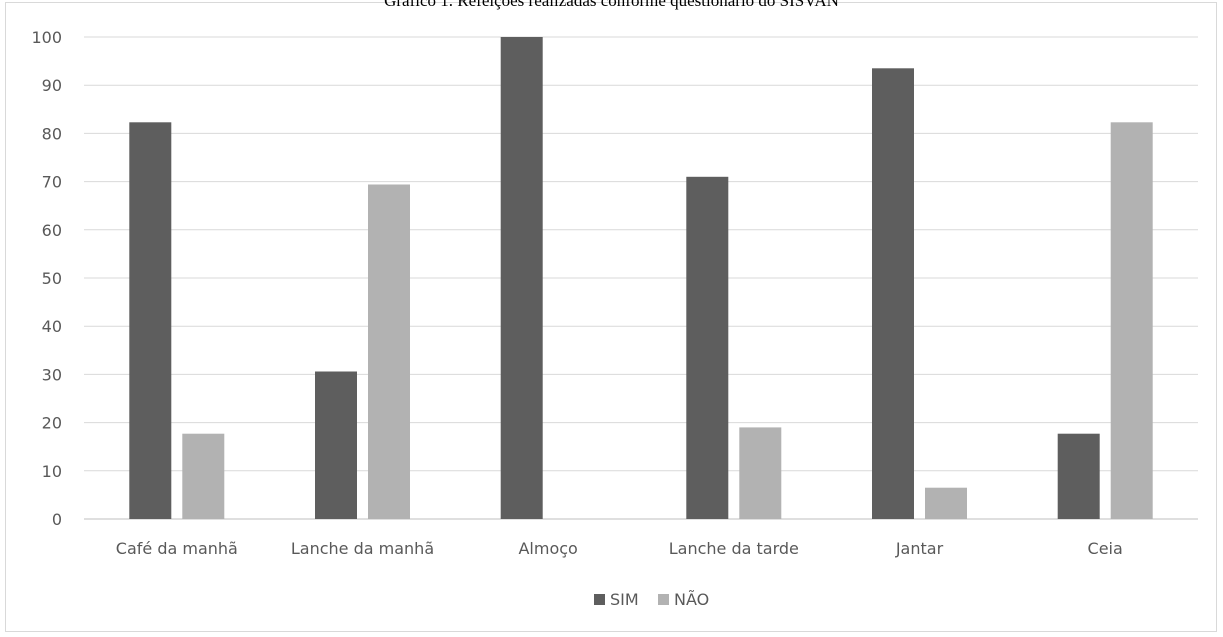 Image resolution: width=1223 pixels, height=637 pixels. Describe the element at coordinates (52, 326) in the screenshot. I see `y-tick-label: 40` at that location.